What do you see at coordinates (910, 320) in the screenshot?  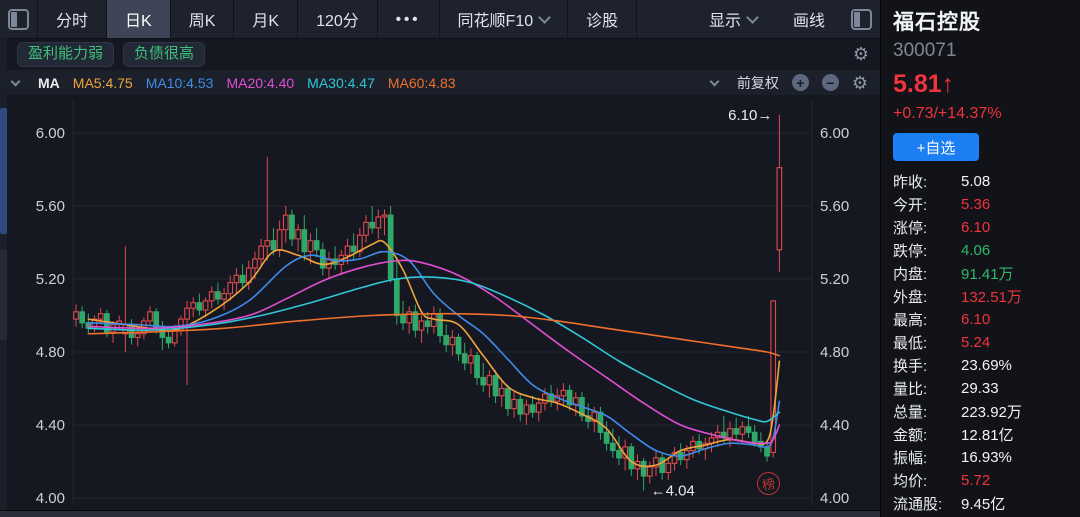 I see `stat-label: 最高:` at bounding box center [910, 320].